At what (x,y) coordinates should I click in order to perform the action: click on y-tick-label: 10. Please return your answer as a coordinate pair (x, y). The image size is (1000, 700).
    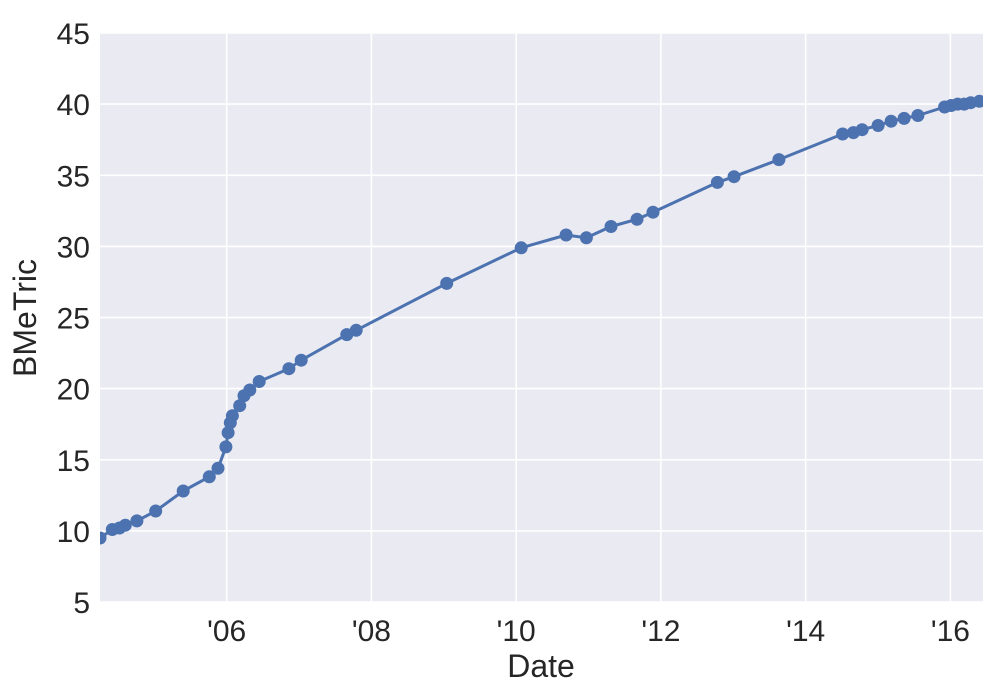
    Looking at the image, I should click on (73, 532).